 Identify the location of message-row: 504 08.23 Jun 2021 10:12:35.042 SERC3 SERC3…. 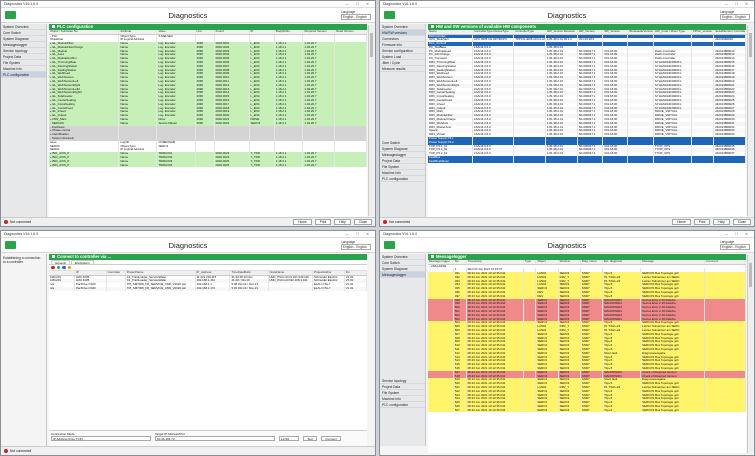
(587, 323).